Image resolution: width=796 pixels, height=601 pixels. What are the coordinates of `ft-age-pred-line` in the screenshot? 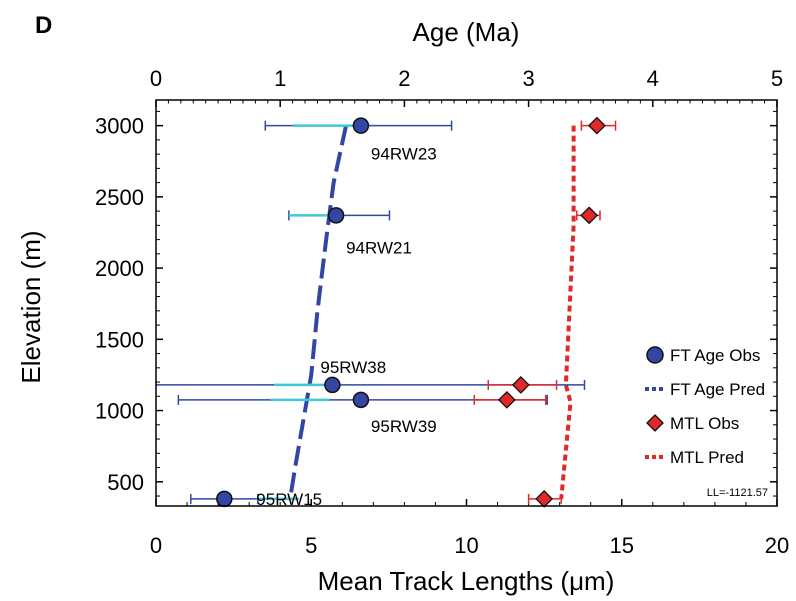 It's located at (318, 312).